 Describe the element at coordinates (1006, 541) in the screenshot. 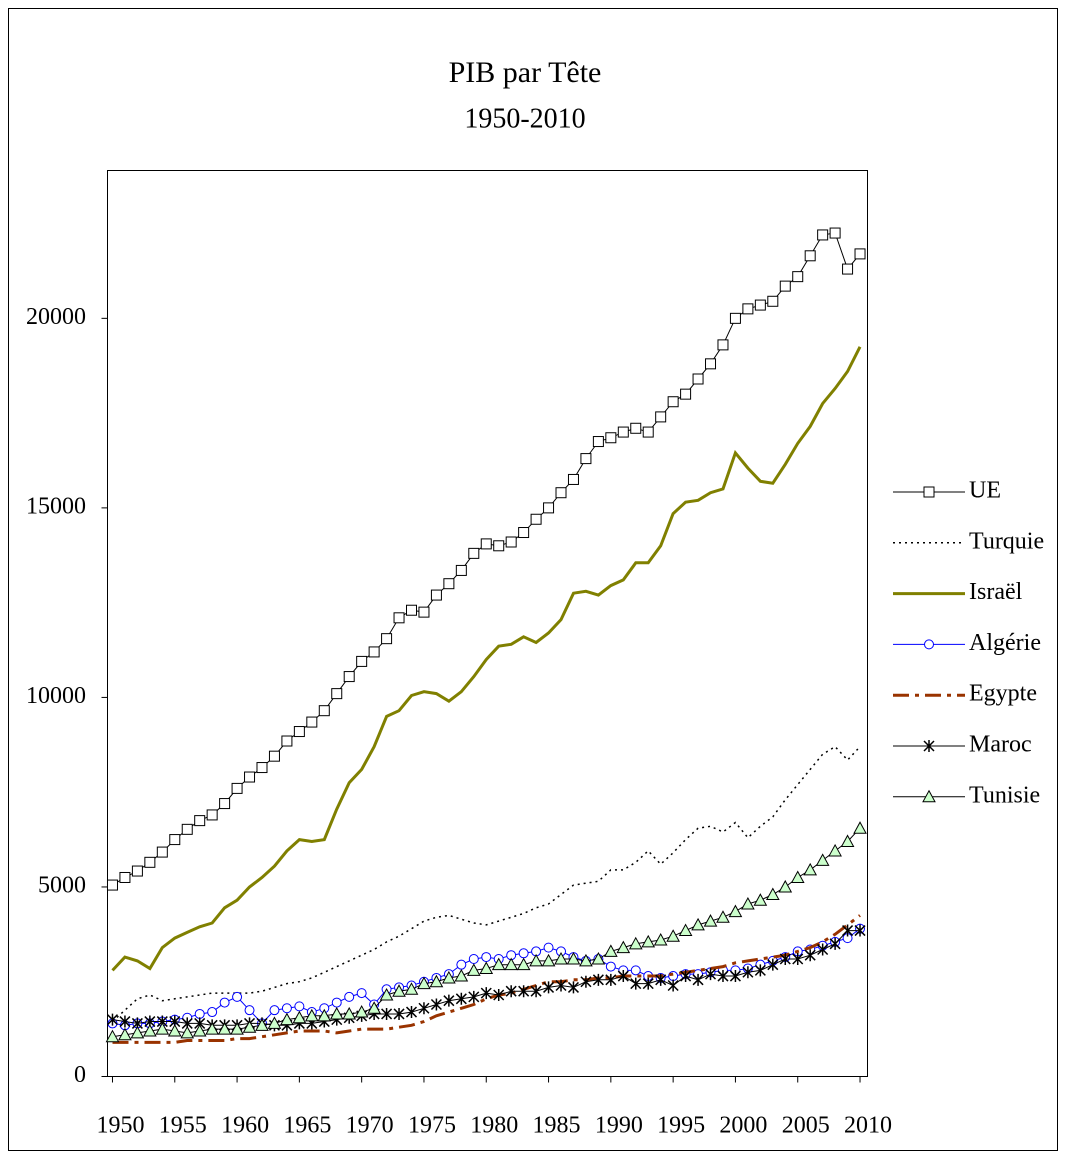

I see `legend-label: Turquie` at that location.